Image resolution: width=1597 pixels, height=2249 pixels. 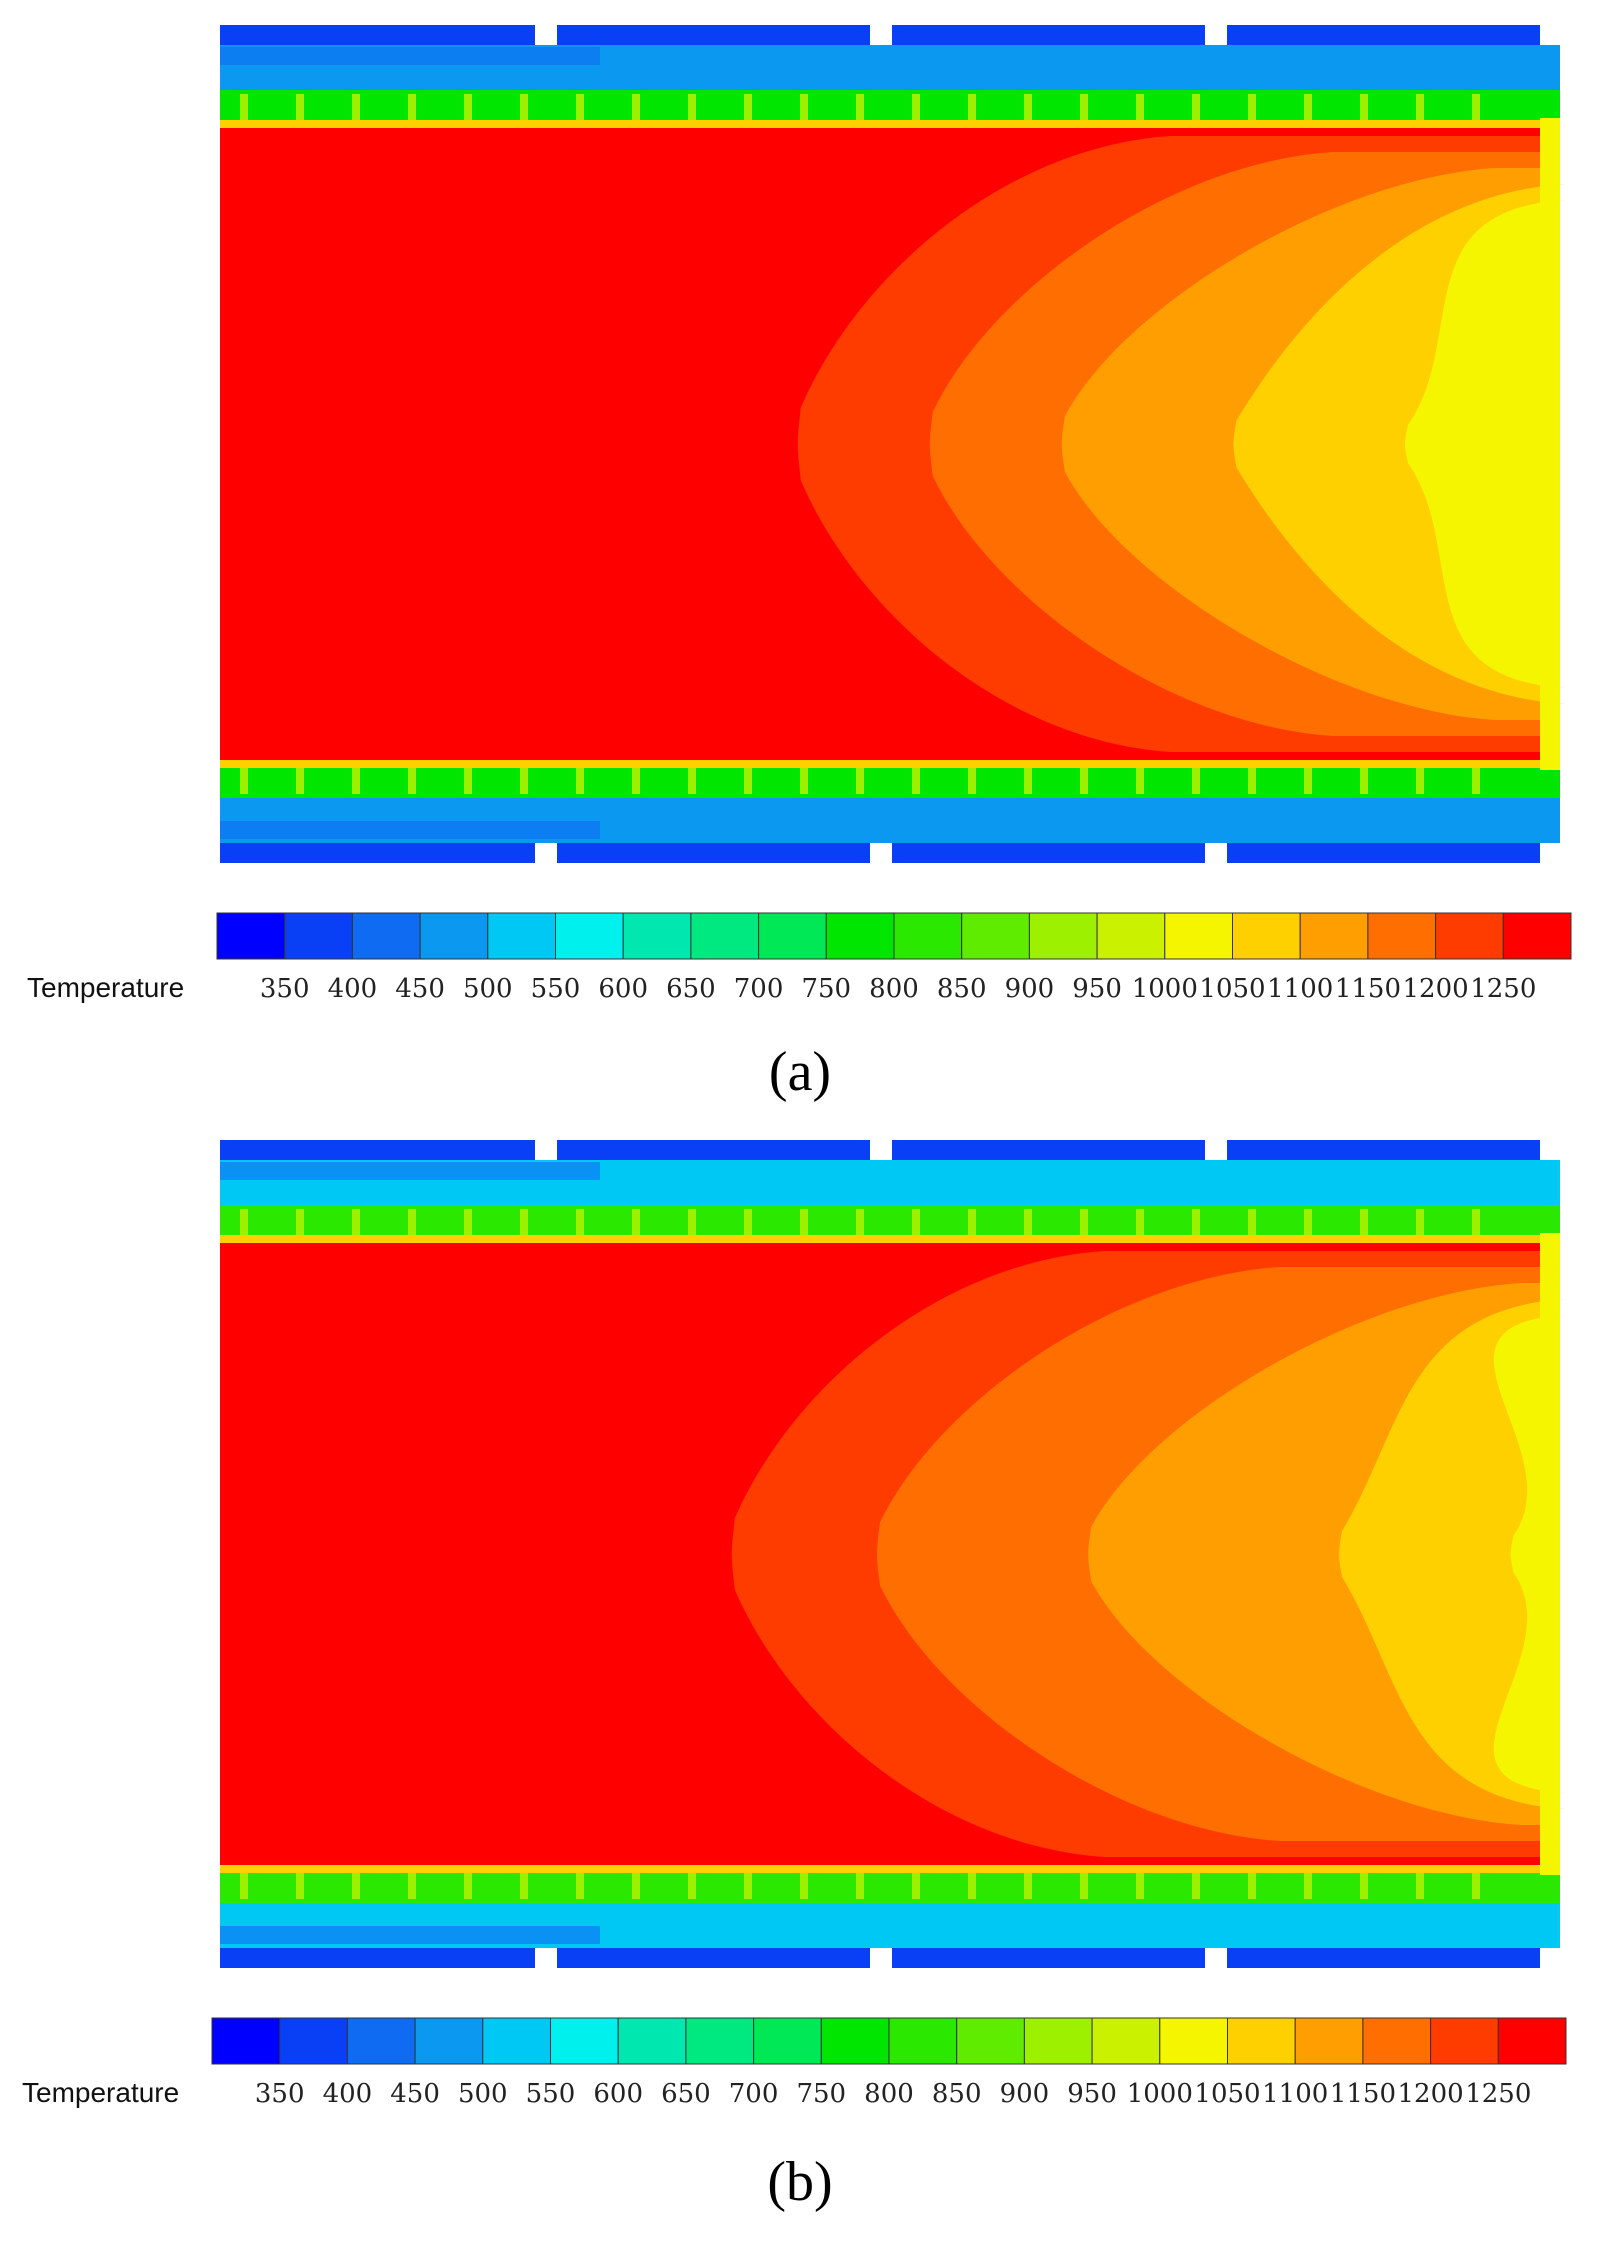 I want to click on colorbar-tick-label: 450, so click(x=415, y=2094).